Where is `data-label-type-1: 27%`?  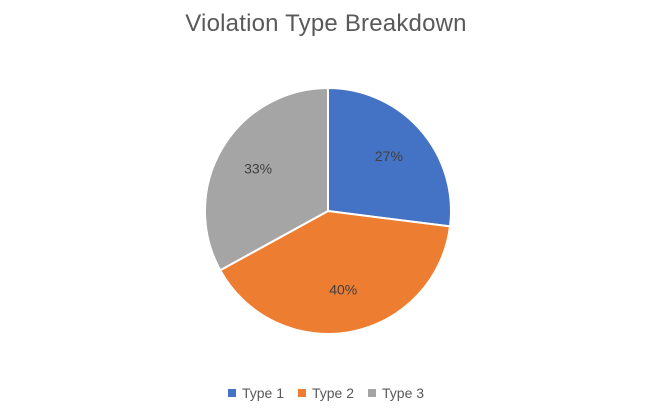
data-label-type-1: 27% is located at coordinates (389, 156).